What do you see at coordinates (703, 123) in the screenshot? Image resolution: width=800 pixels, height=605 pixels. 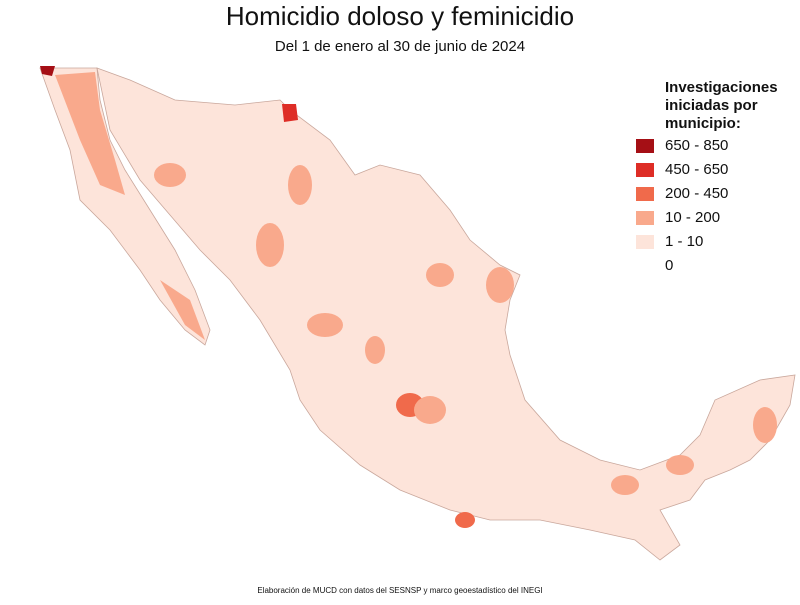 I see `legend-title: municipio:` at bounding box center [703, 123].